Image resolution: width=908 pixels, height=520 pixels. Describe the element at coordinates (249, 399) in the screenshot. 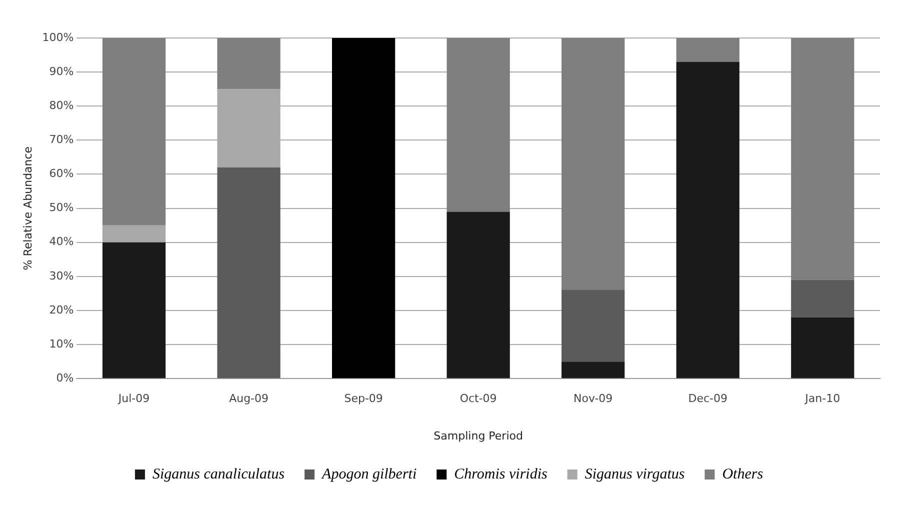

I see `x-tick-label: Aug-09` at that location.